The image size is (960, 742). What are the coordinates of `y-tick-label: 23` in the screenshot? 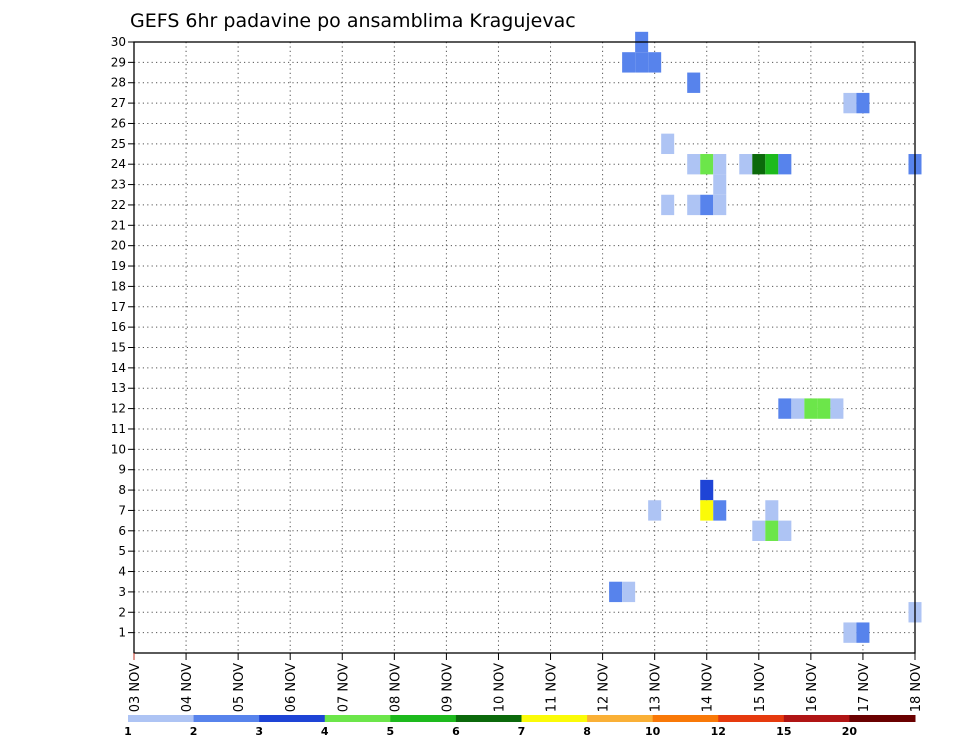 It's located at (118, 185).